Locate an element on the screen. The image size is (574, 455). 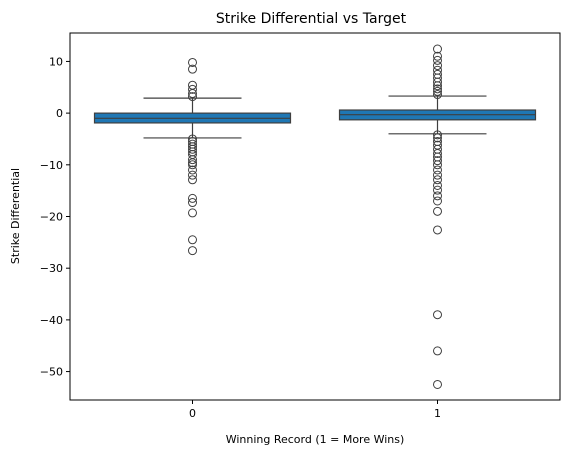
y-tick-label: 0 is located at coordinates (59, 113).